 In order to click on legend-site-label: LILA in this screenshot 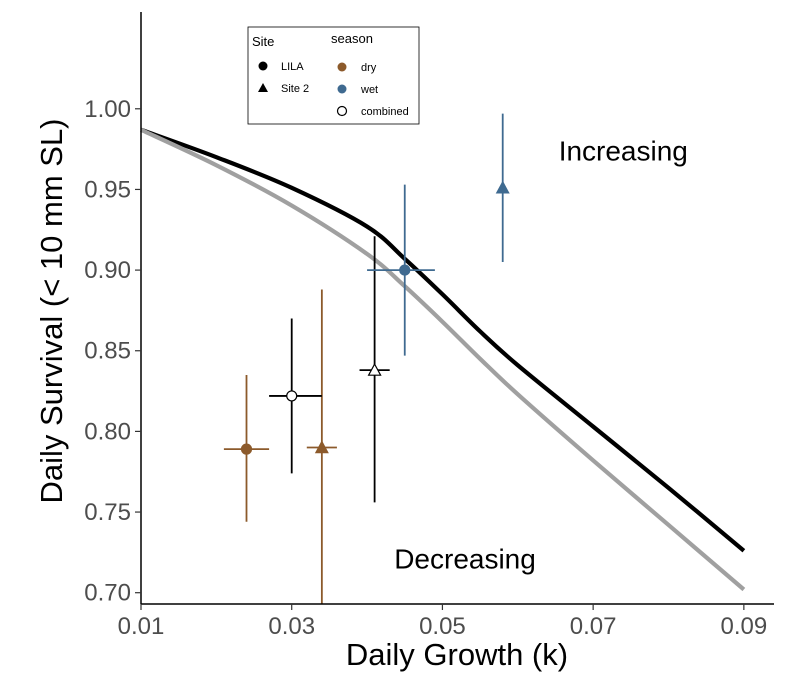, I will do `click(292, 67)`.